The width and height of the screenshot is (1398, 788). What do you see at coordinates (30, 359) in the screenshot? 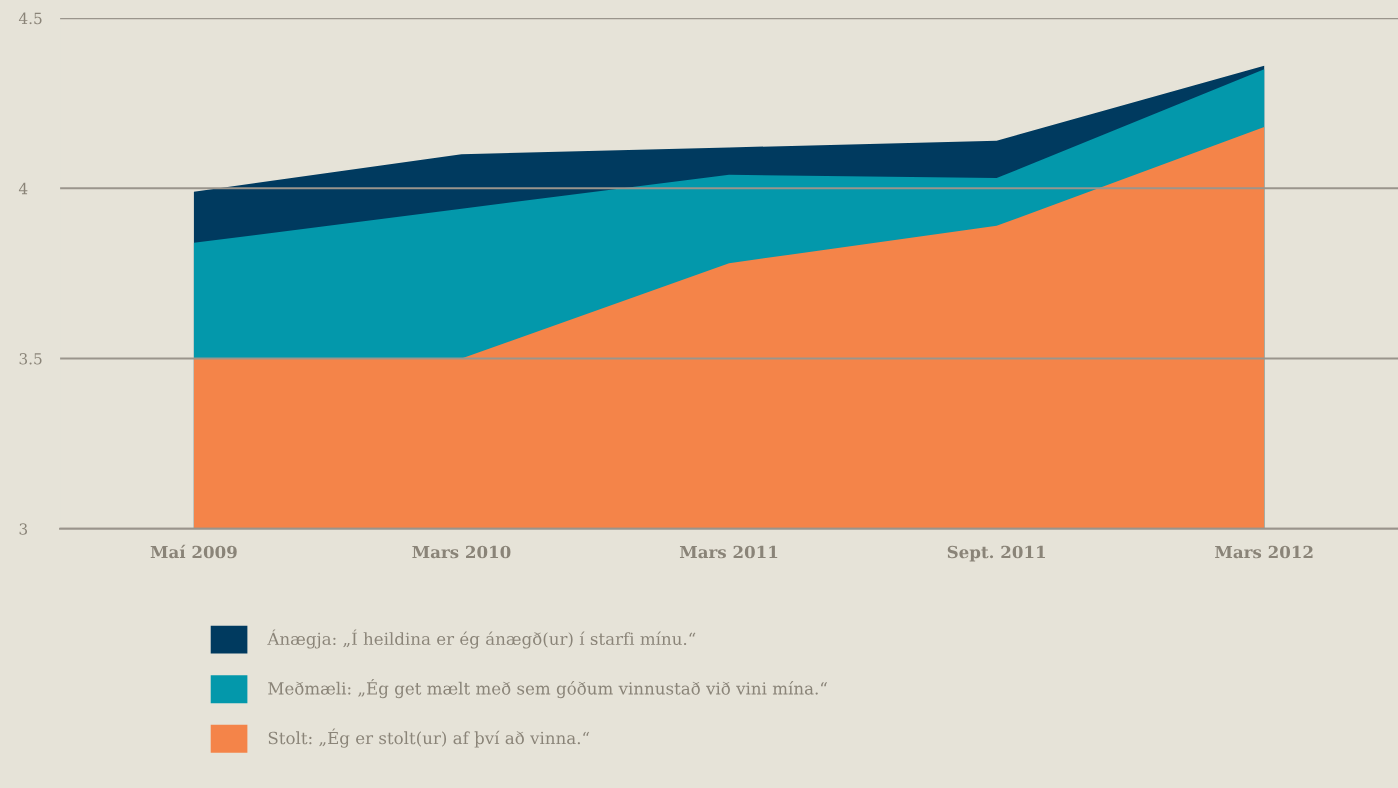
I see `y-tick-label: 3.5` at bounding box center [30, 359].